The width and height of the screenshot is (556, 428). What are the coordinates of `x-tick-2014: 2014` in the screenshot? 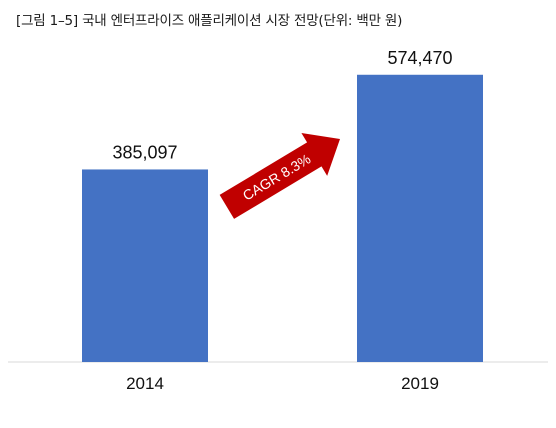 It's located at (145, 383).